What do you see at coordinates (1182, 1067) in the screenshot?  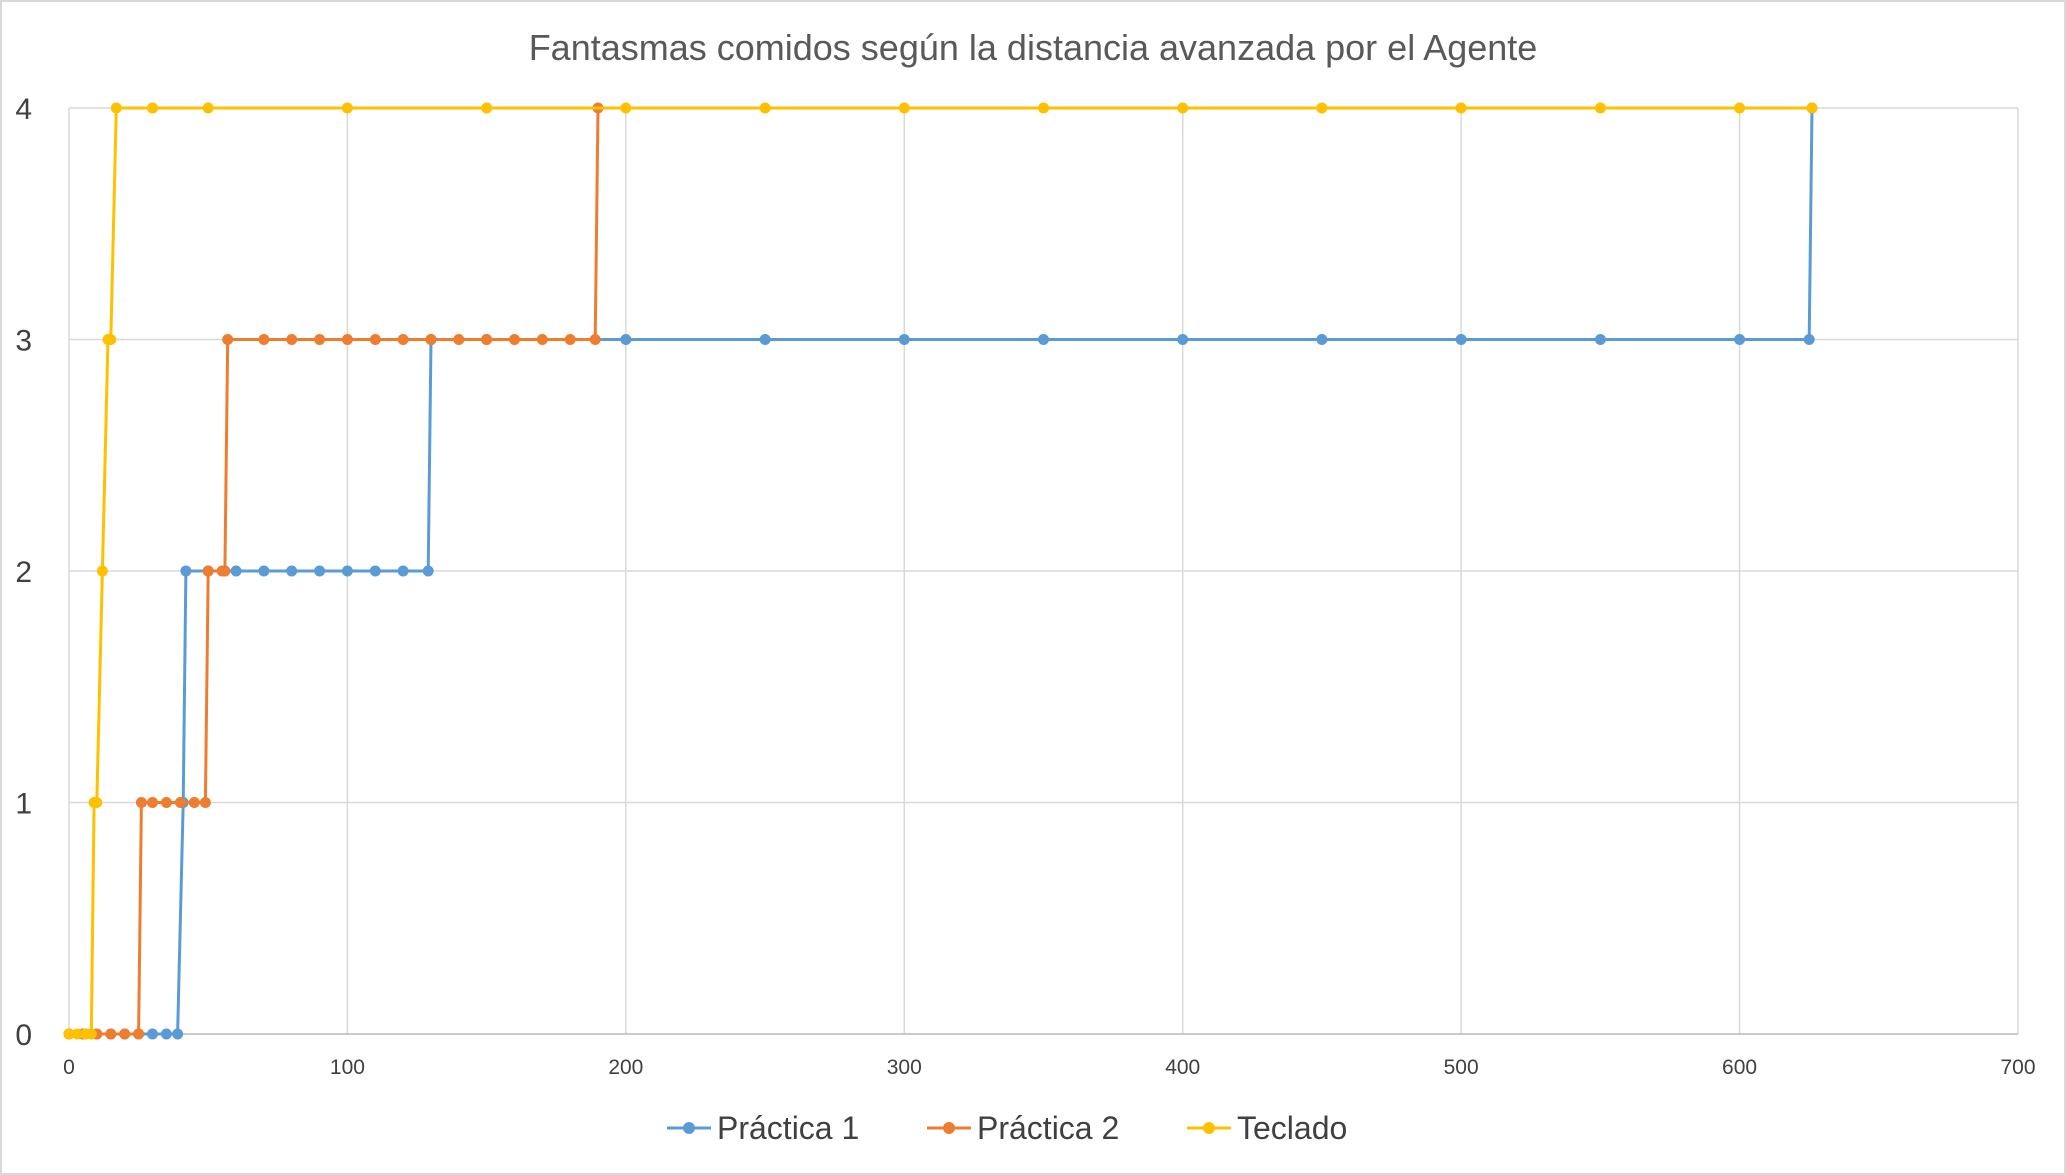 I see `x-tick-label: 400` at bounding box center [1182, 1067].